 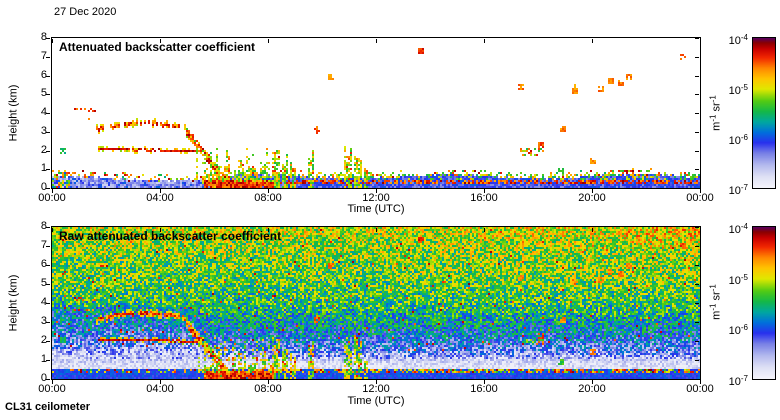 What do you see at coordinates (43, 321) in the screenshot?
I see `y-tick-label: 3` at bounding box center [43, 321].